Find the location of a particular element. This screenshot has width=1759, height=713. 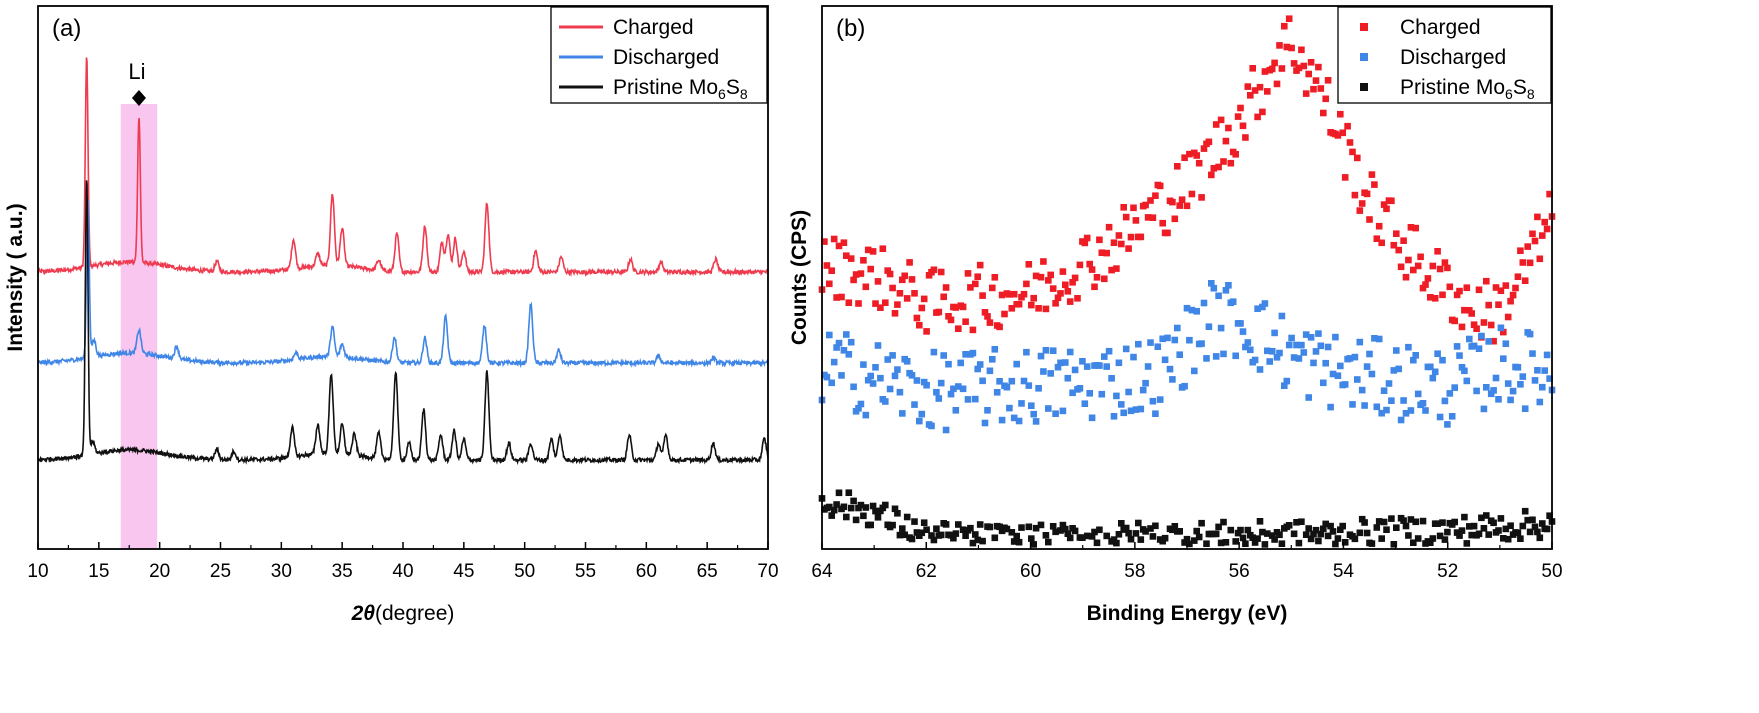

series-points-pristine-mo6s8 is located at coordinates (1187, 518).